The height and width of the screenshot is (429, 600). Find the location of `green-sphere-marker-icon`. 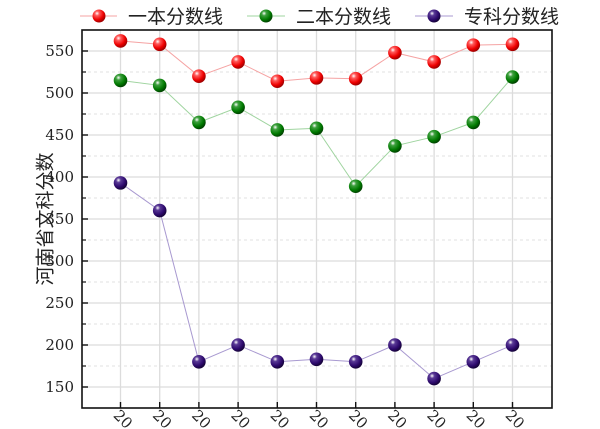

green-sphere-marker-icon is located at coordinates (266, 16).